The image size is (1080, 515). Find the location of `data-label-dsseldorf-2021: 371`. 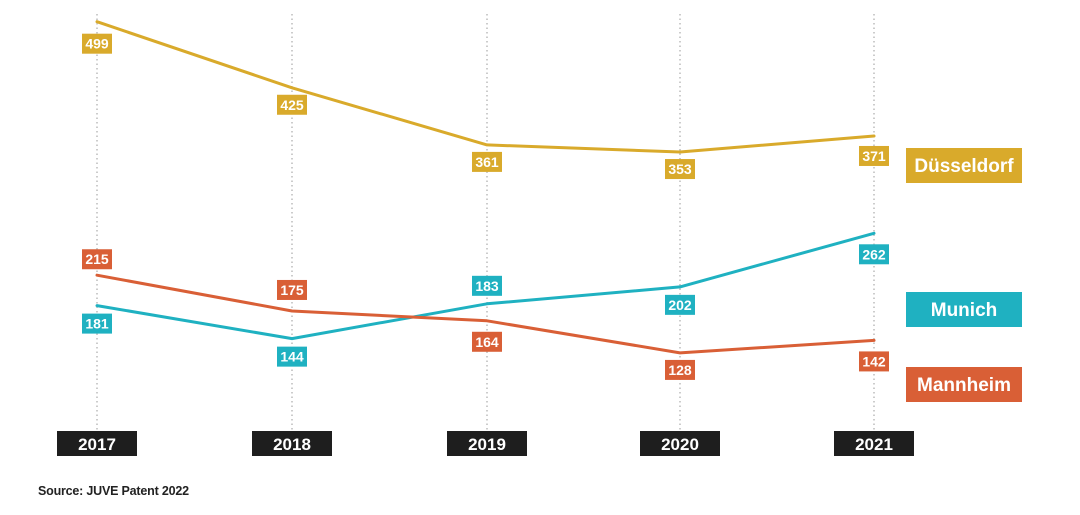

data-label-dsseldorf-2021: 371 is located at coordinates (874, 156).